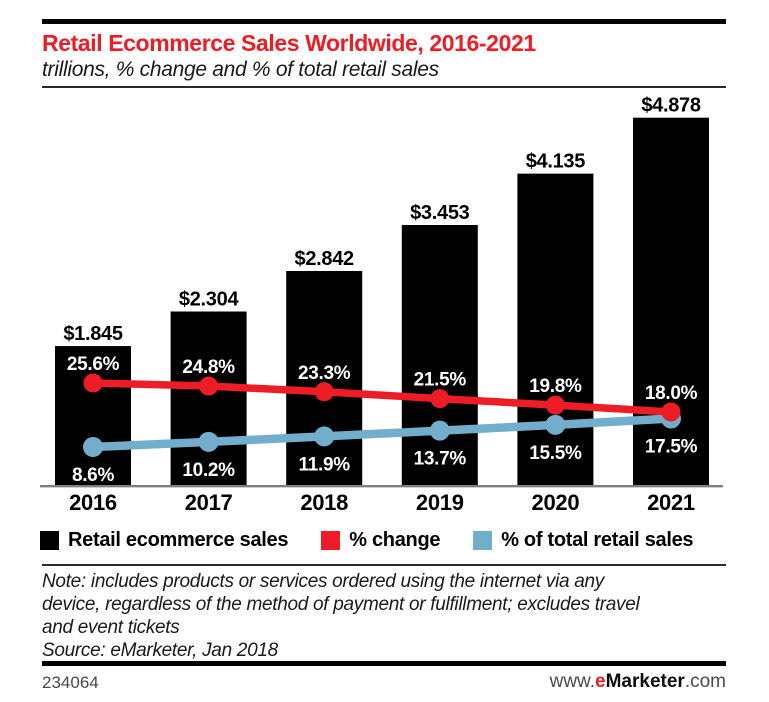  What do you see at coordinates (178, 540) in the screenshot?
I see `legend-label: Retail ecommerce sales` at bounding box center [178, 540].